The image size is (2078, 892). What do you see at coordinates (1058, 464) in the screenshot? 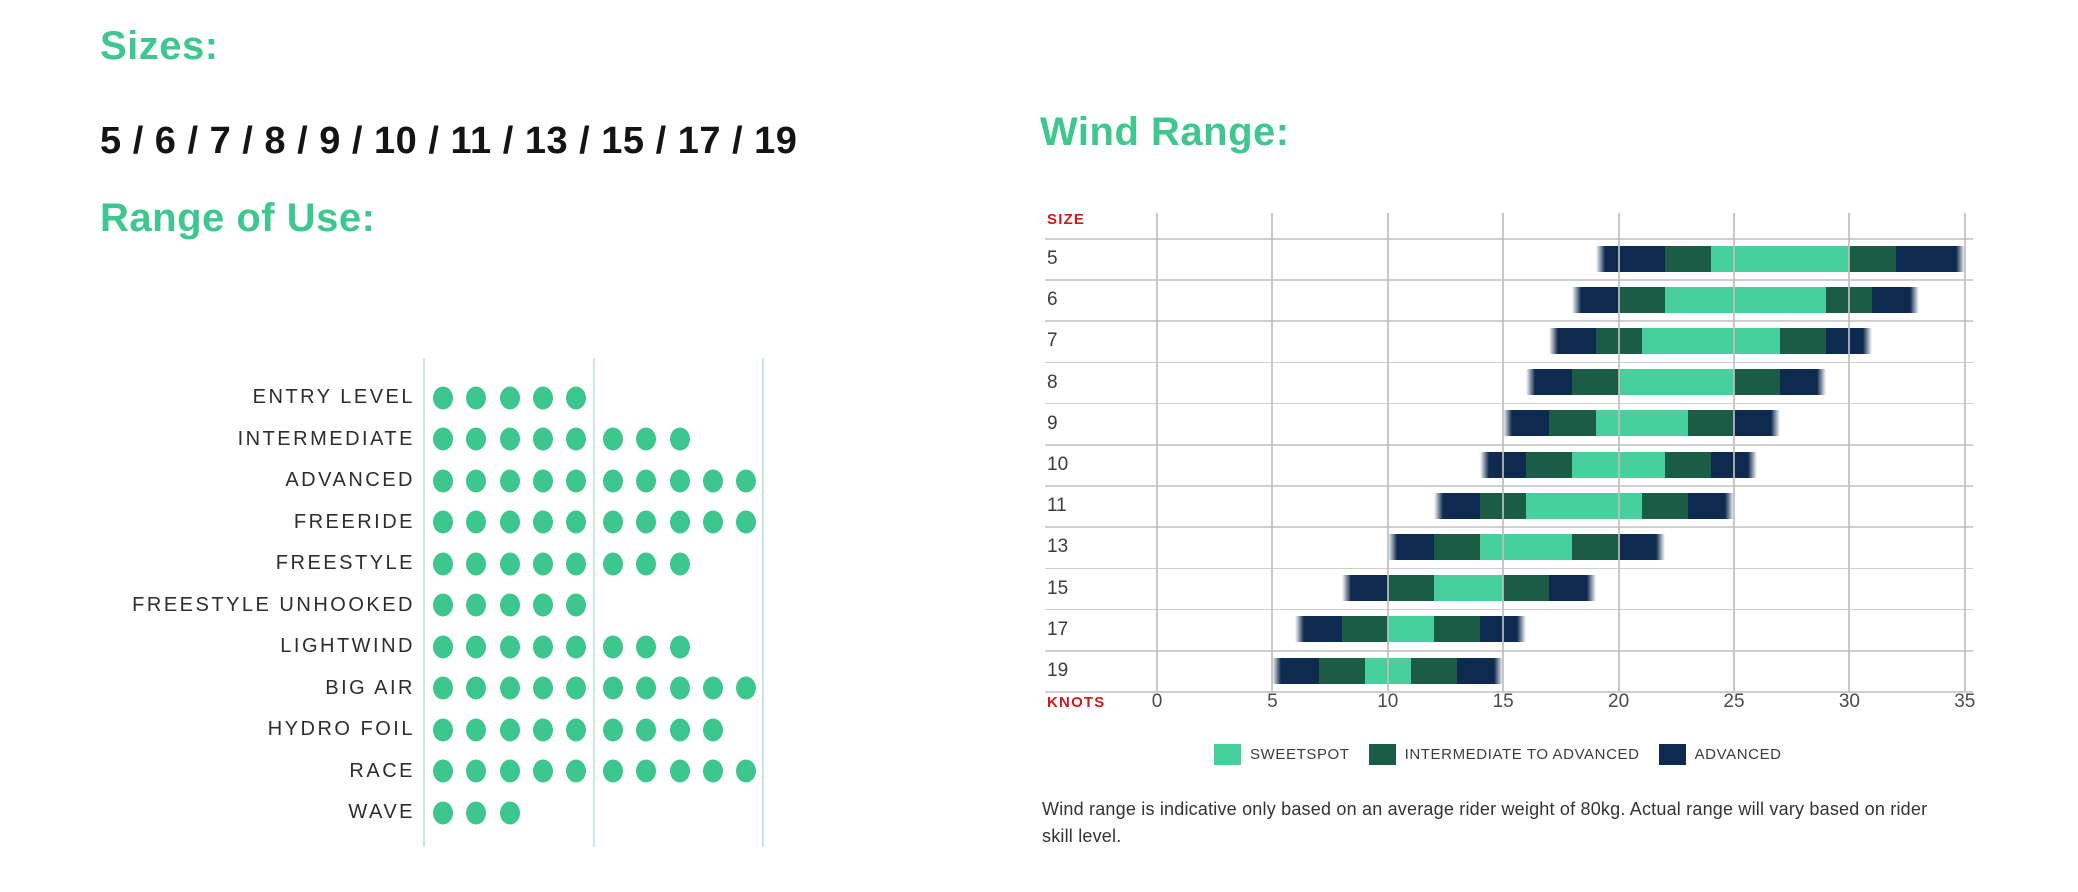
I see `wind-size-label: 10` at bounding box center [1058, 464].